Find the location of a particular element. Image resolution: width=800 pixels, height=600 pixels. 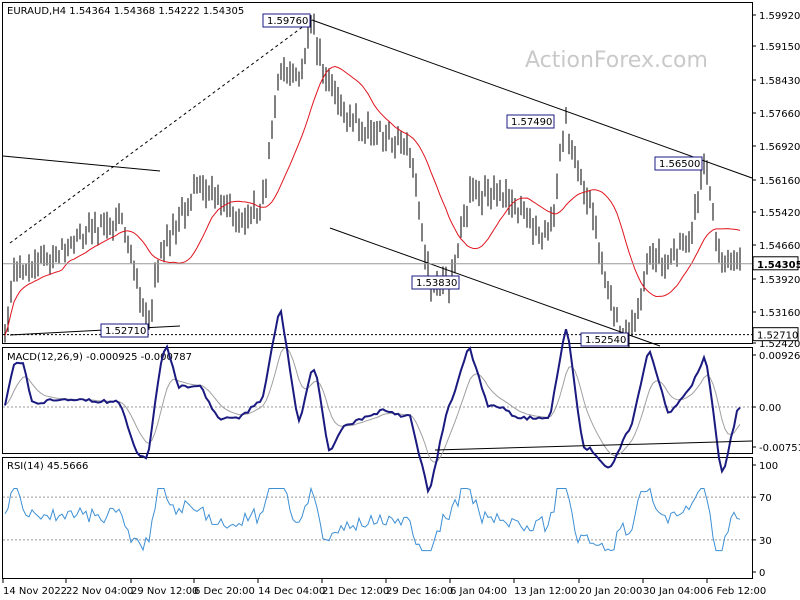

price-annotation: 1.52710 is located at coordinates (124, 330).